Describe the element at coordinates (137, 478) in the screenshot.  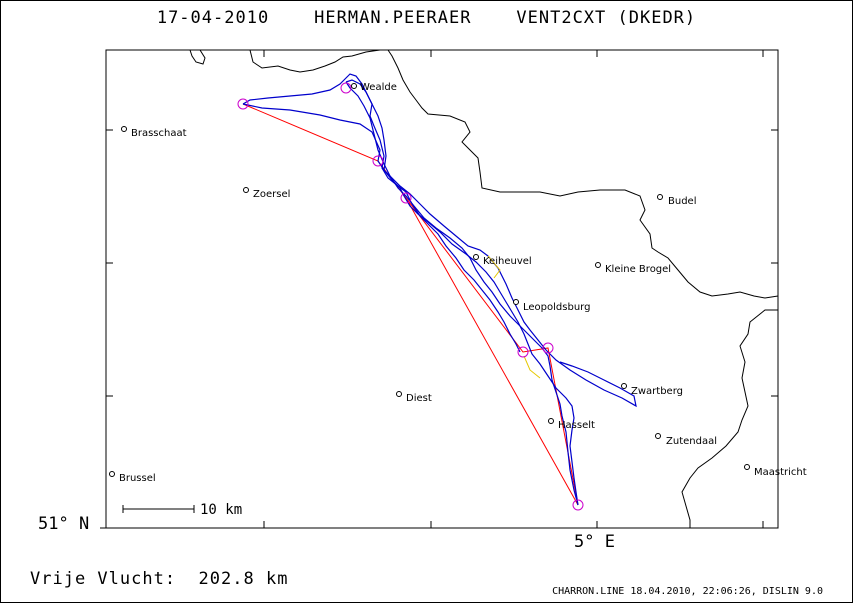
I see `town-label-brussel: Brussel` at that location.